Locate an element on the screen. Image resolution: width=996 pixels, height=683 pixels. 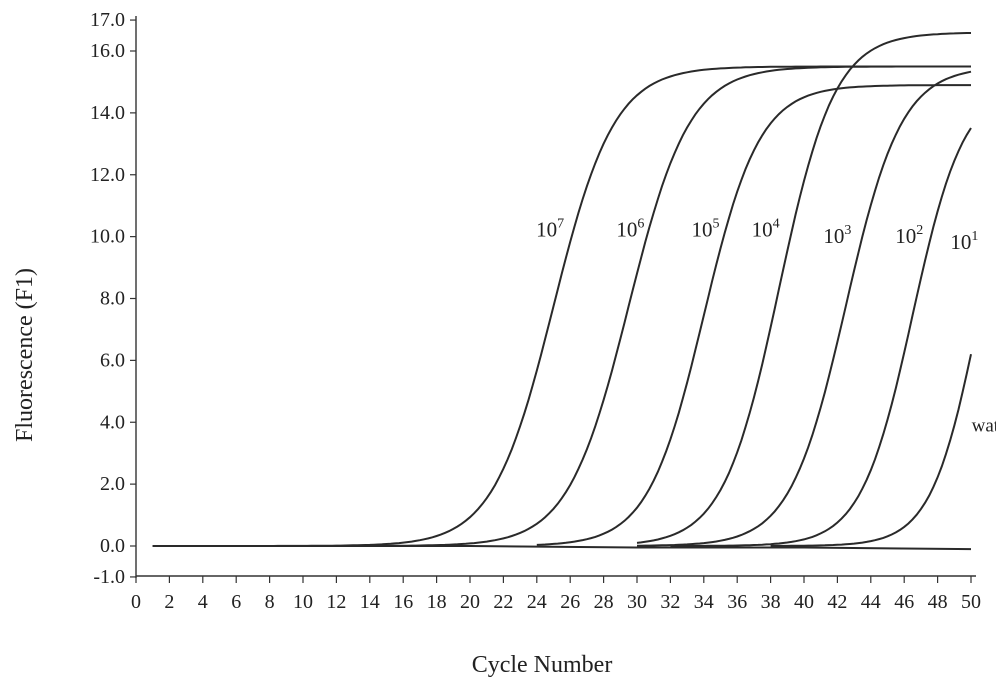
x-tick-label: 10 is located at coordinates (303, 602).